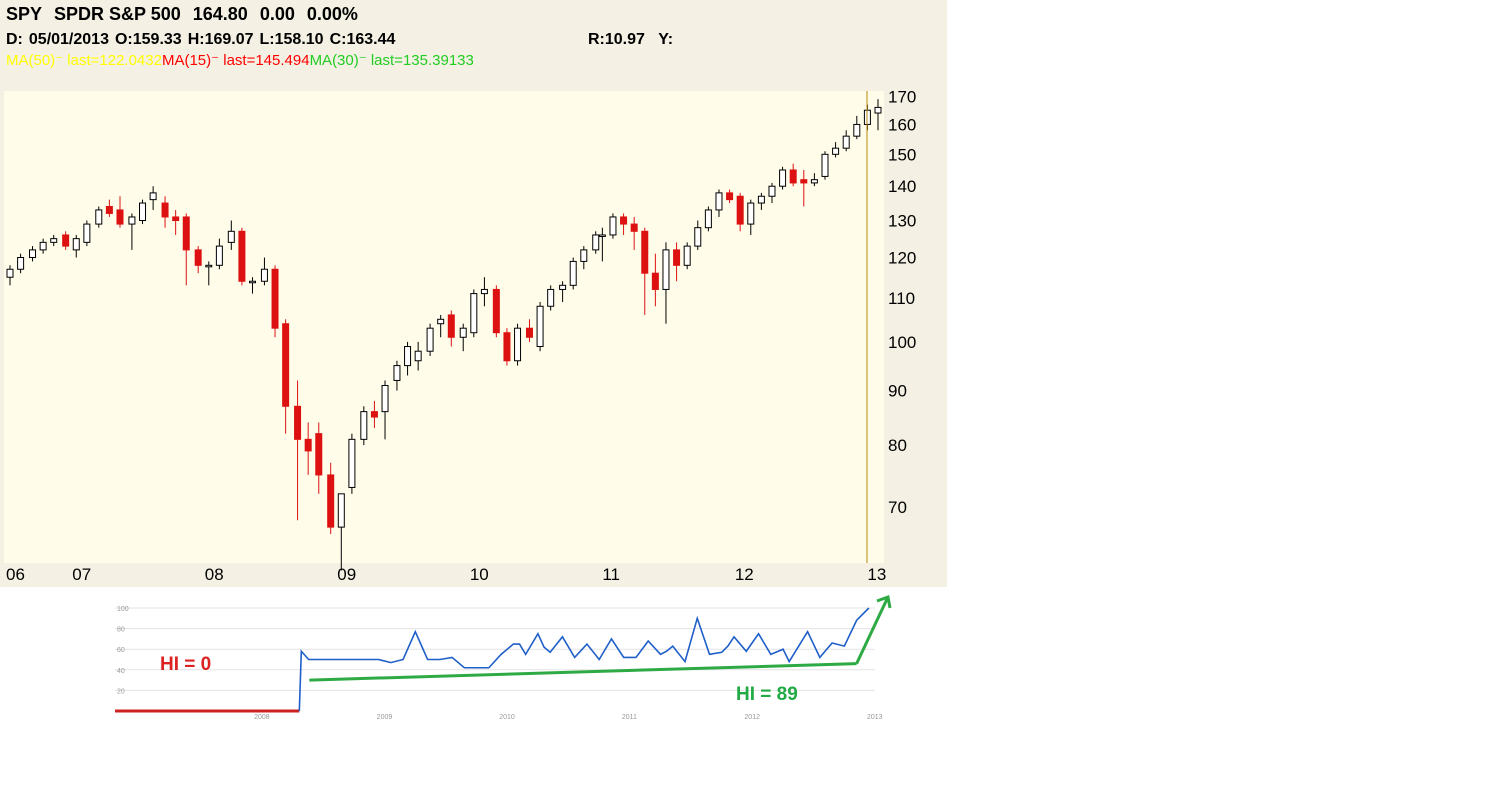 This screenshot has width=1500, height=800. I want to click on price-tick-label: 90, so click(897, 391).